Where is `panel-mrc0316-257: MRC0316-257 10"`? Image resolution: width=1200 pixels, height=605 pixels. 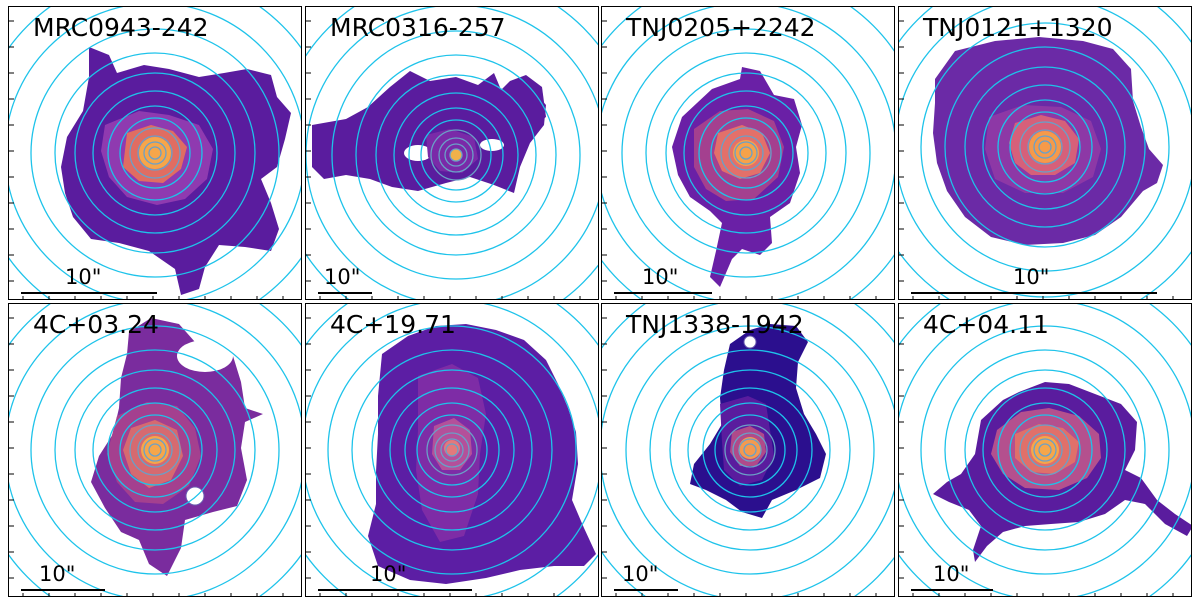 panel-mrc0316-257: MRC0316-257 10" is located at coordinates (452, 153).